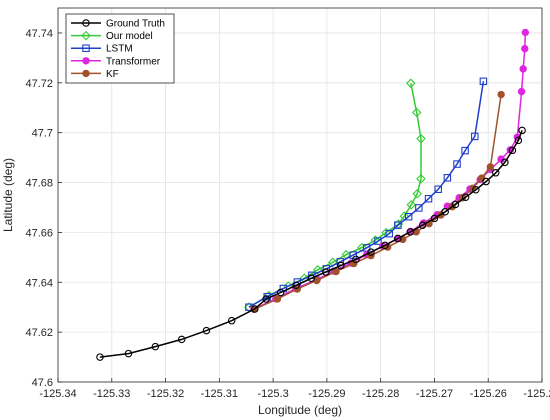  Describe the element at coordinates (42, 134) in the screenshot. I see `y-tick-label: 47.7` at that location.